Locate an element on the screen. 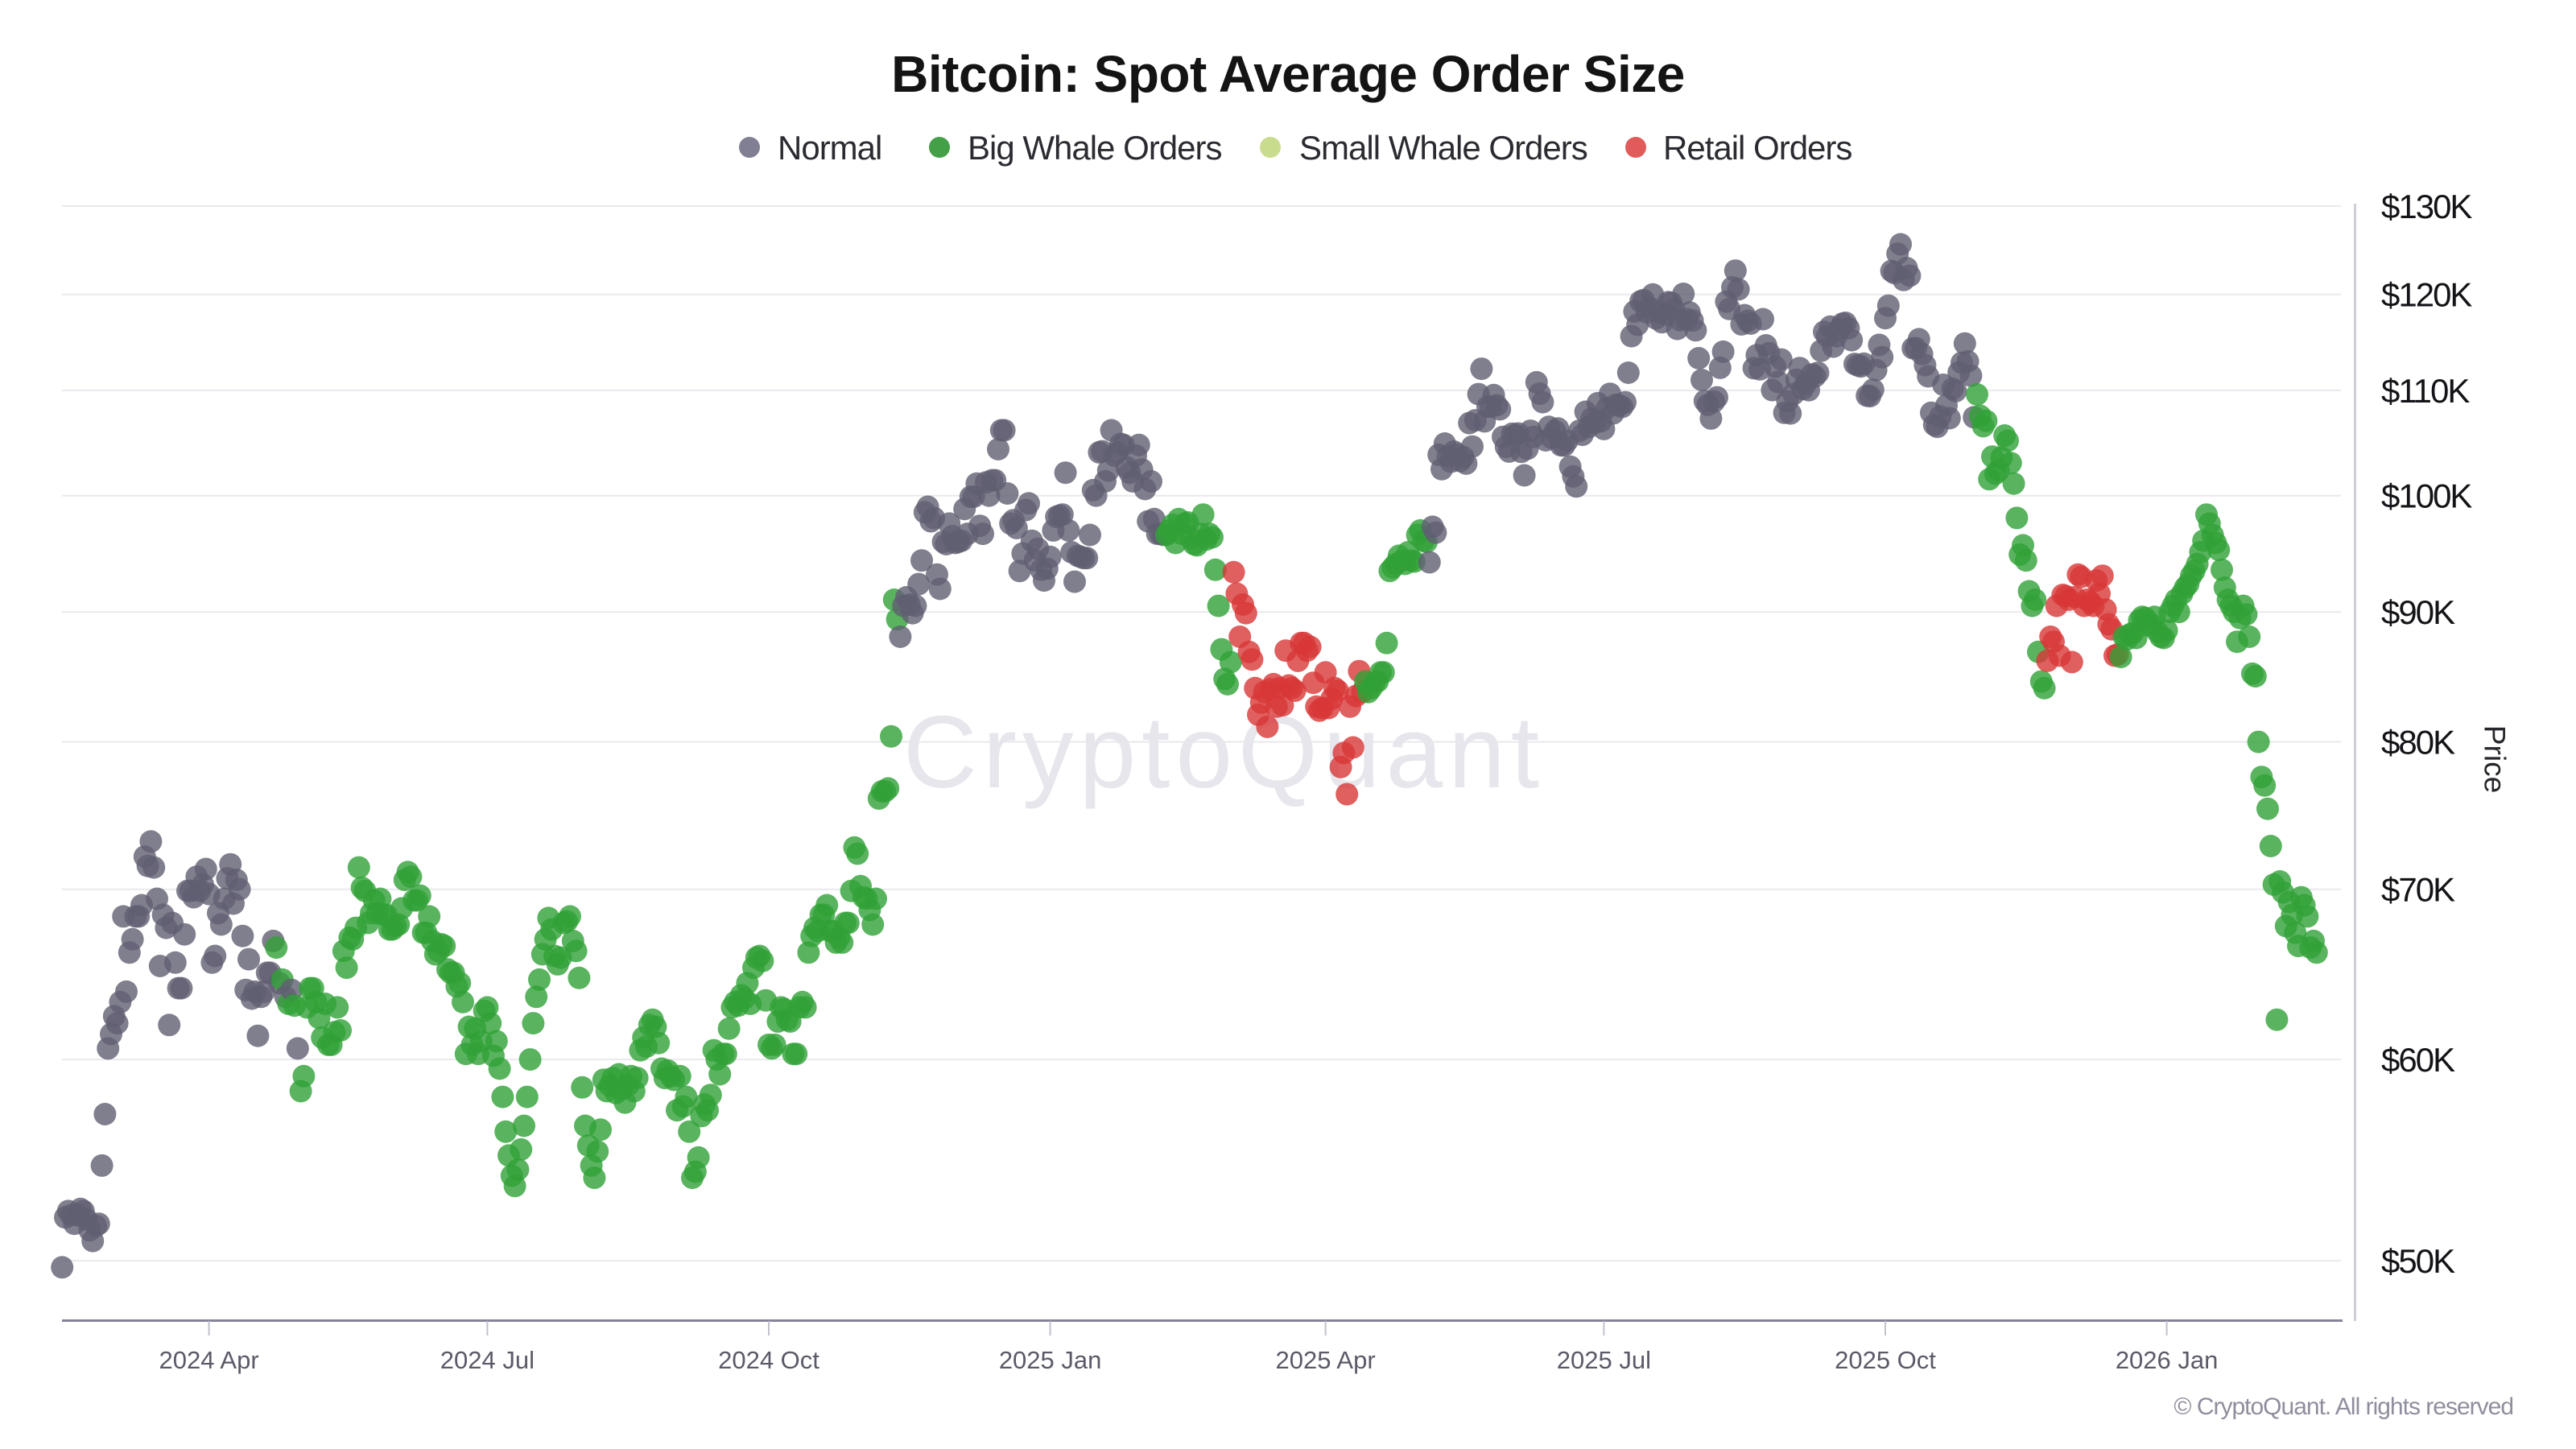 Image resolution: width=2576 pixels, height=1449 pixels. svg-text: $130K is located at coordinates (2426, 206).